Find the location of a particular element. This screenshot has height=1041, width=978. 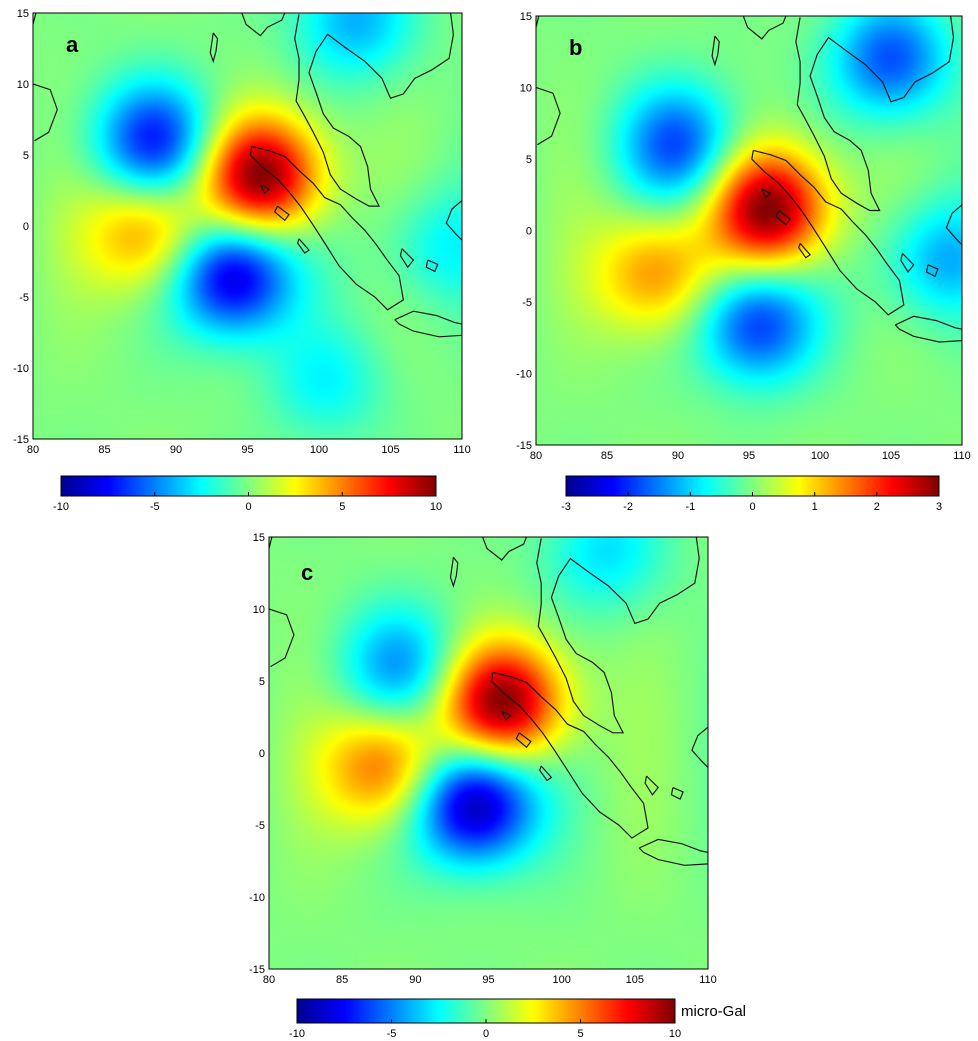

colorbar-tick-label: 1 is located at coordinates (815, 507).